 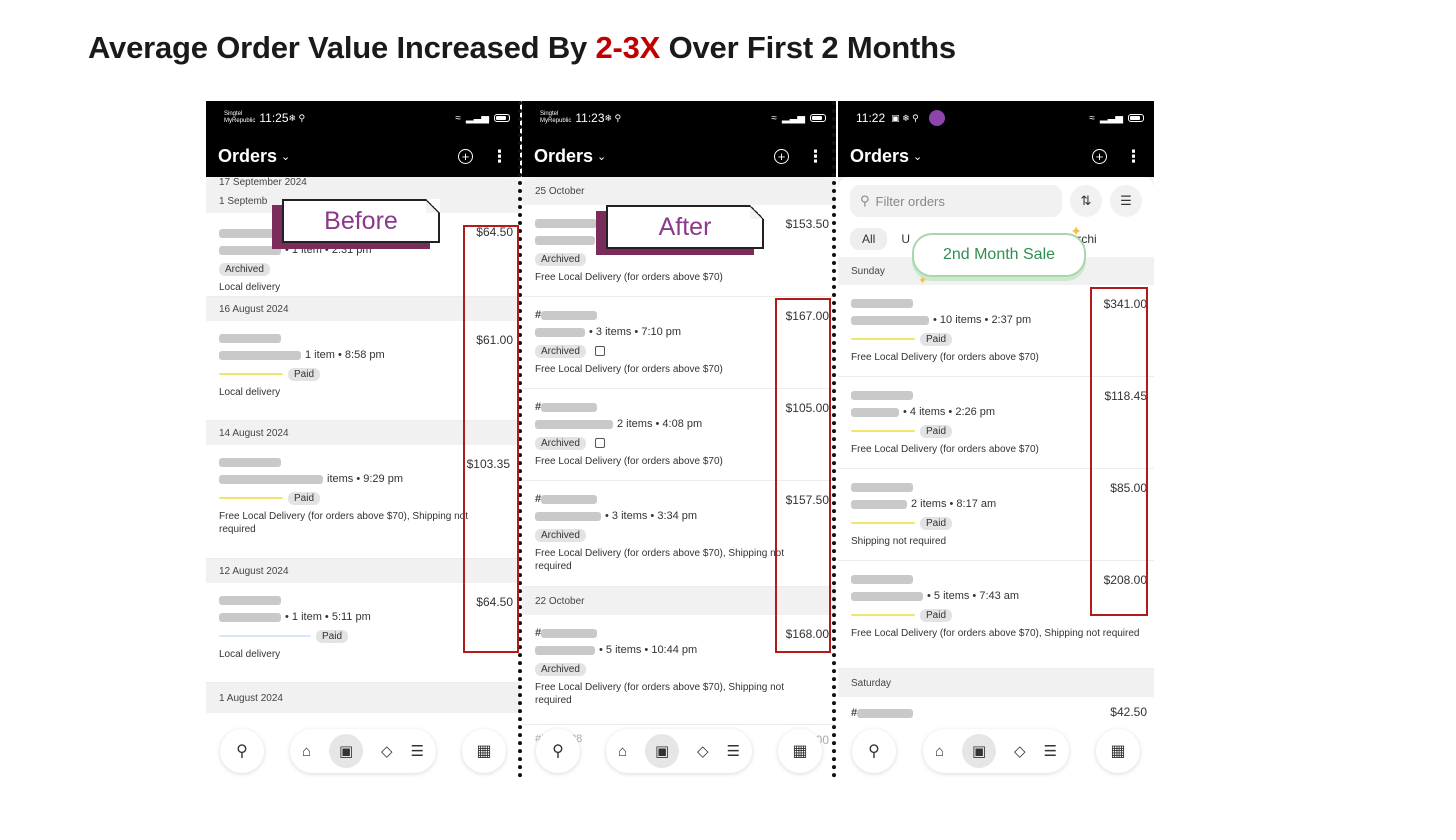 I want to click on order-price: $118.45, so click(x=1126, y=396).